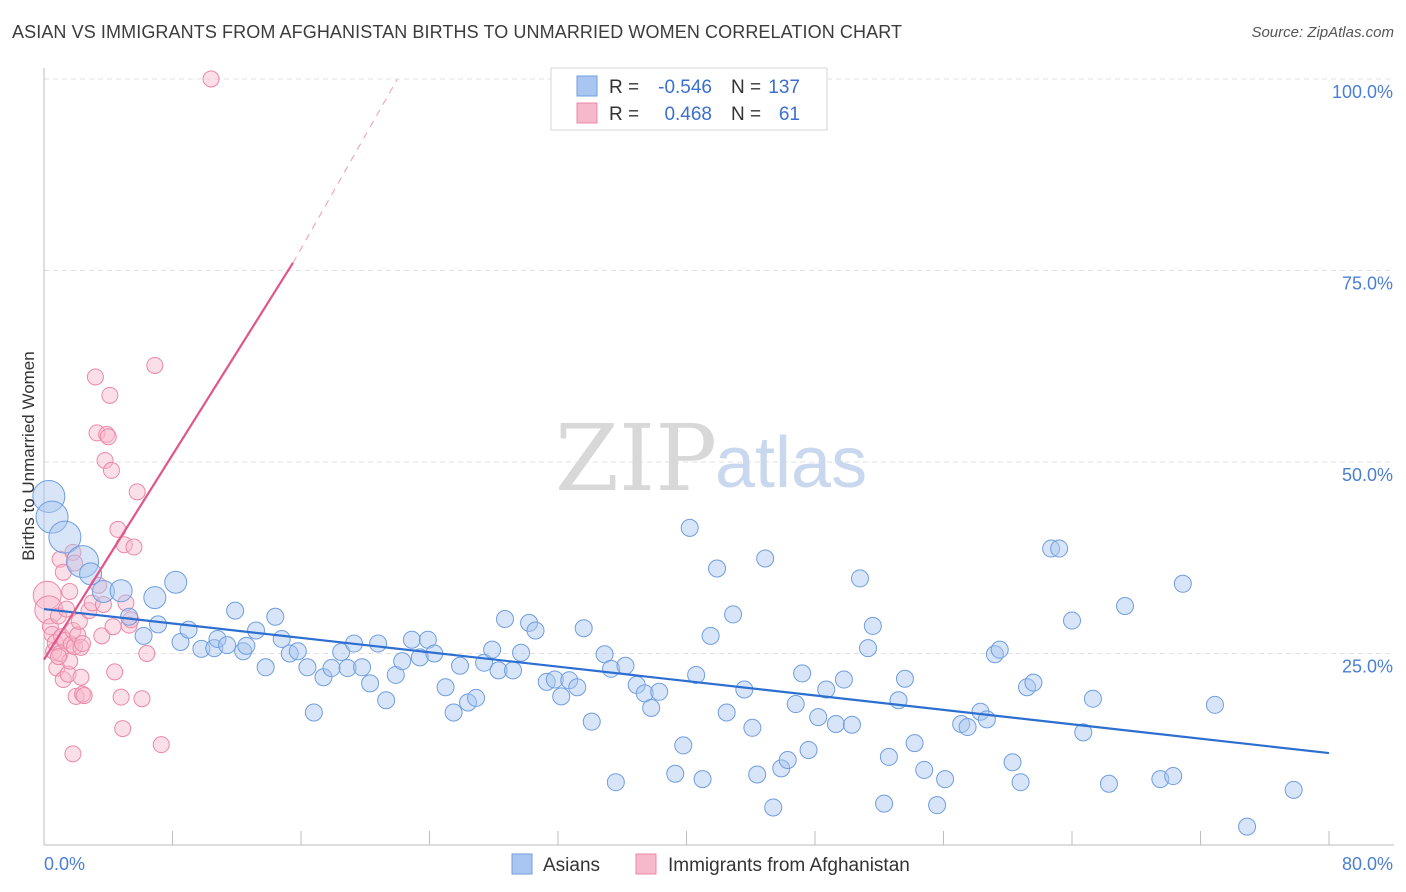  I want to click on bottom-legend: Asians Immigrants from Afghanistan, so click(710, 864).